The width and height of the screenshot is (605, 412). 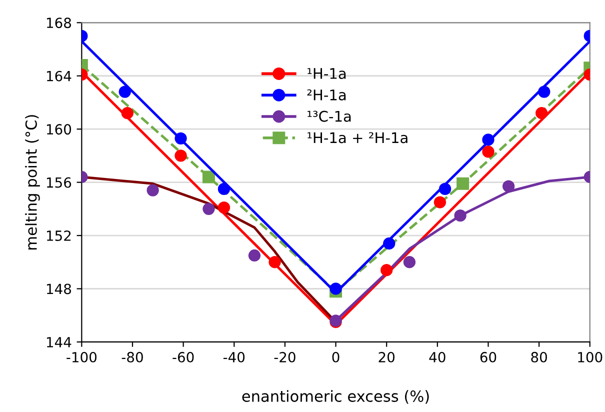 What do you see at coordinates (488, 357) in the screenshot?
I see `x-tick-label: 60` at bounding box center [488, 357].